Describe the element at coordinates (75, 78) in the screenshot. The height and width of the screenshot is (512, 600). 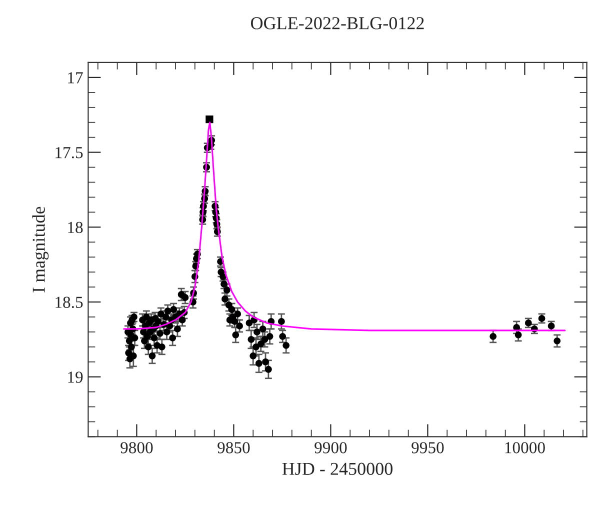
I see `y-tick-label: 17` at that location.